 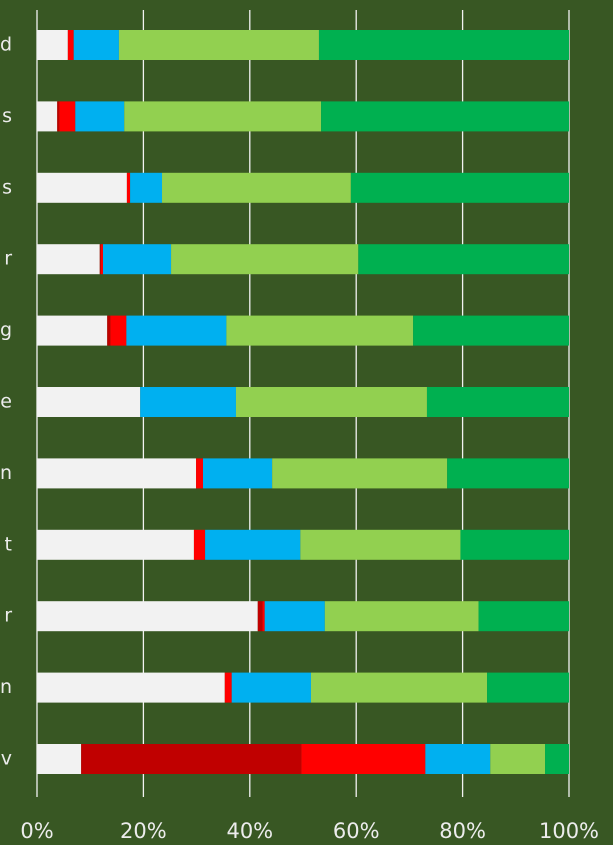 I want to click on y-tick-label: e, so click(x=6, y=402).